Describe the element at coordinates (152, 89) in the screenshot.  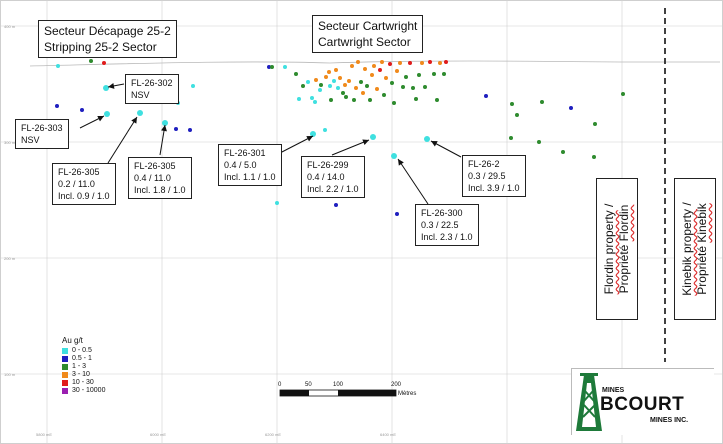
I see `hole-label-fl-26-302: FL-26-302 NSV` at that location.